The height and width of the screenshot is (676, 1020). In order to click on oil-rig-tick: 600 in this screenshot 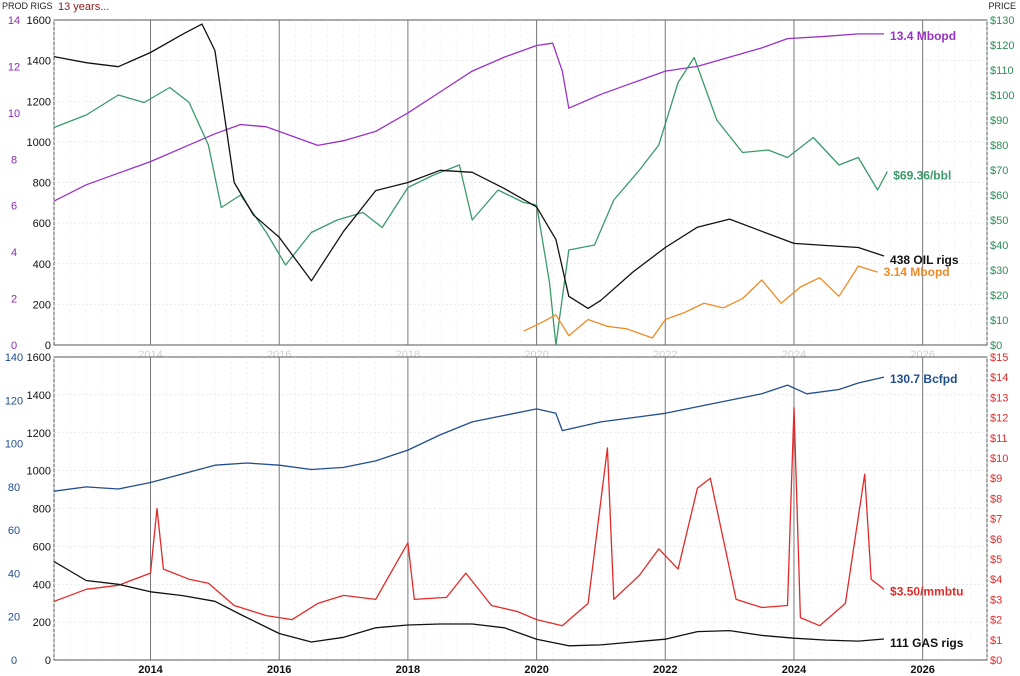, I will do `click(42, 224)`.